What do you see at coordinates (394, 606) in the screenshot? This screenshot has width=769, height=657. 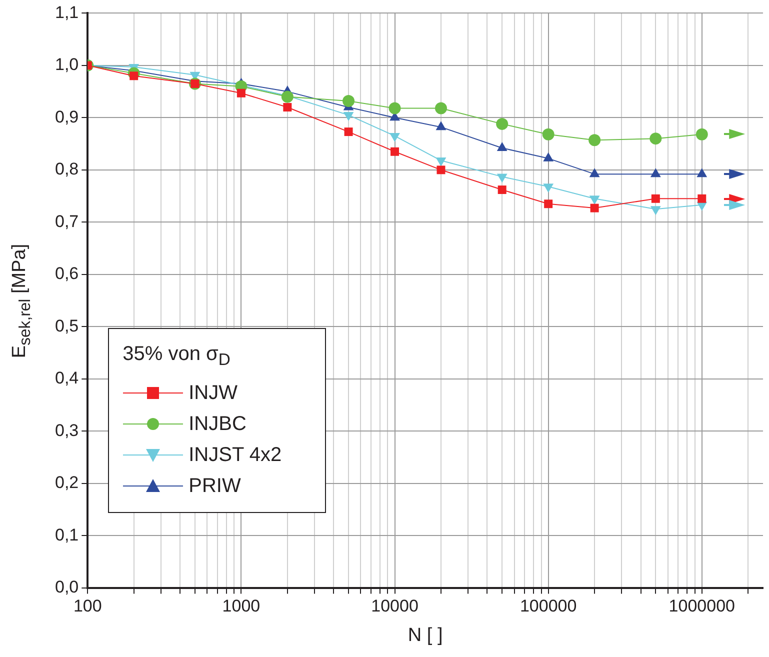 I see `x-tick-label: 10000` at bounding box center [394, 606].